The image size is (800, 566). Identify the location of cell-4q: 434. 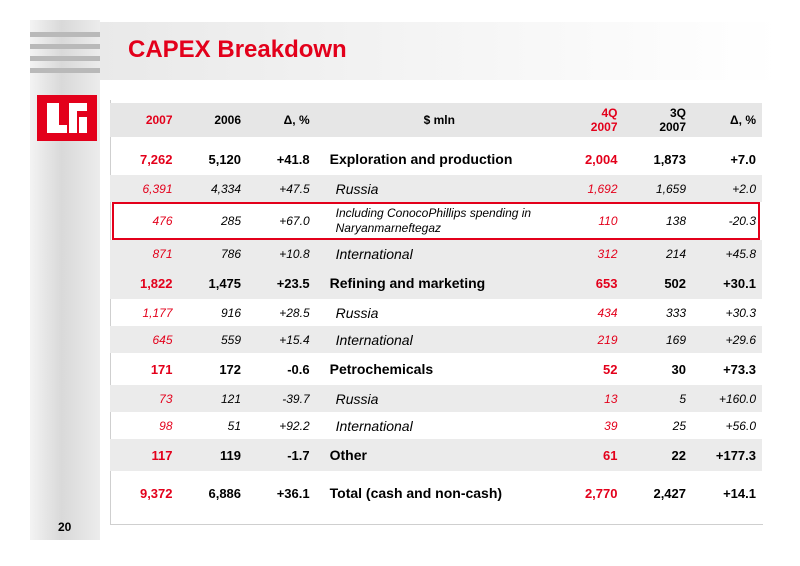
(607, 312).